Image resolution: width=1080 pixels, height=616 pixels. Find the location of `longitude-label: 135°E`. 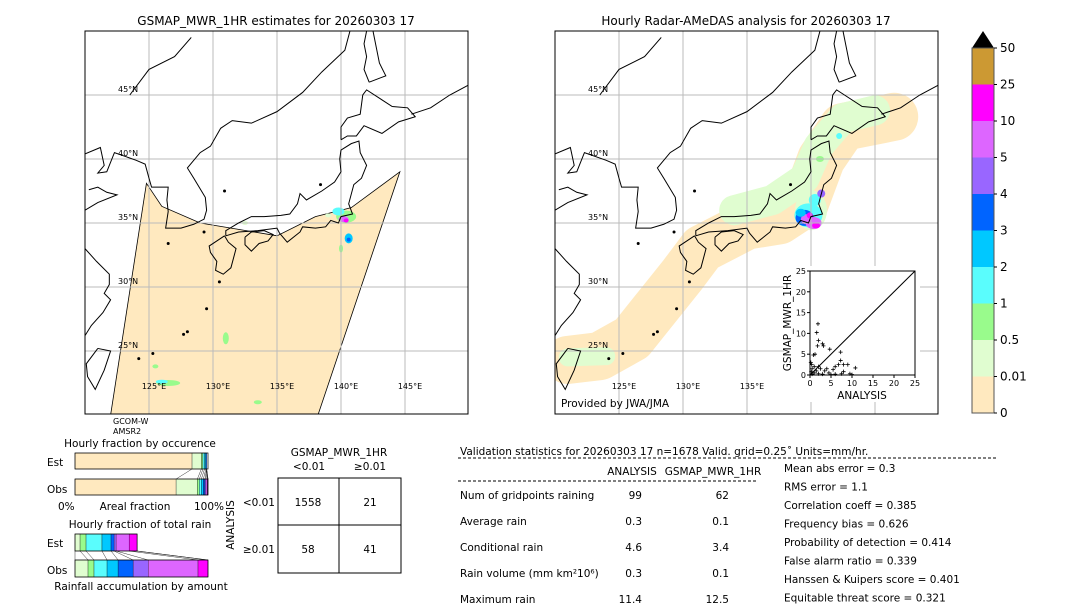

longitude-label: 135°E is located at coordinates (752, 386).